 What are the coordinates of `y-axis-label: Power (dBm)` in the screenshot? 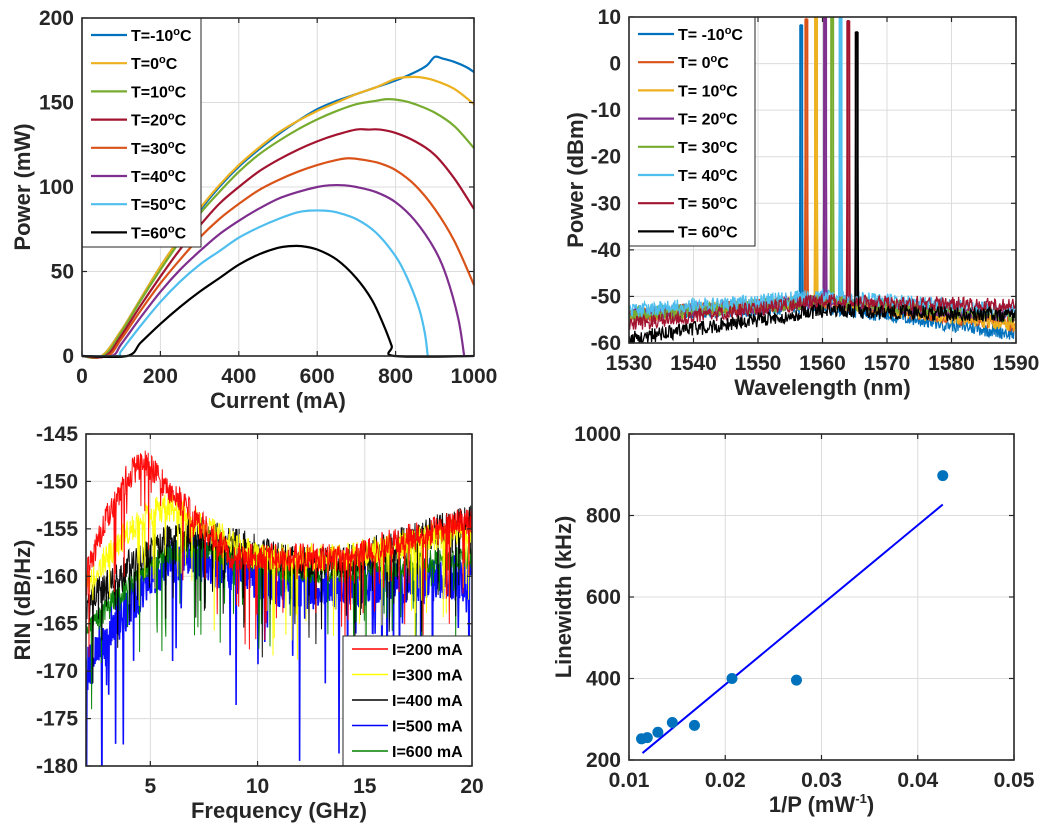 It's located at (575, 180).